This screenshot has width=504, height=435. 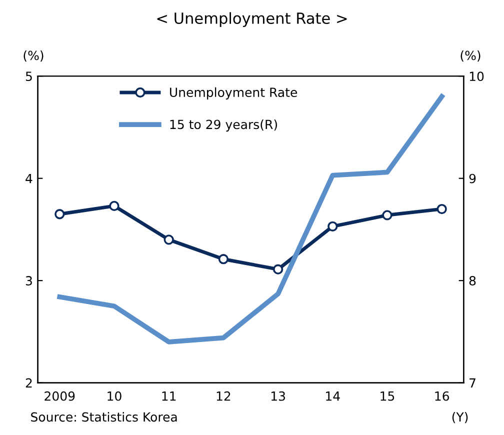 What do you see at coordinates (233, 93) in the screenshot?
I see `legend-label: Unemployment Rate` at bounding box center [233, 93].